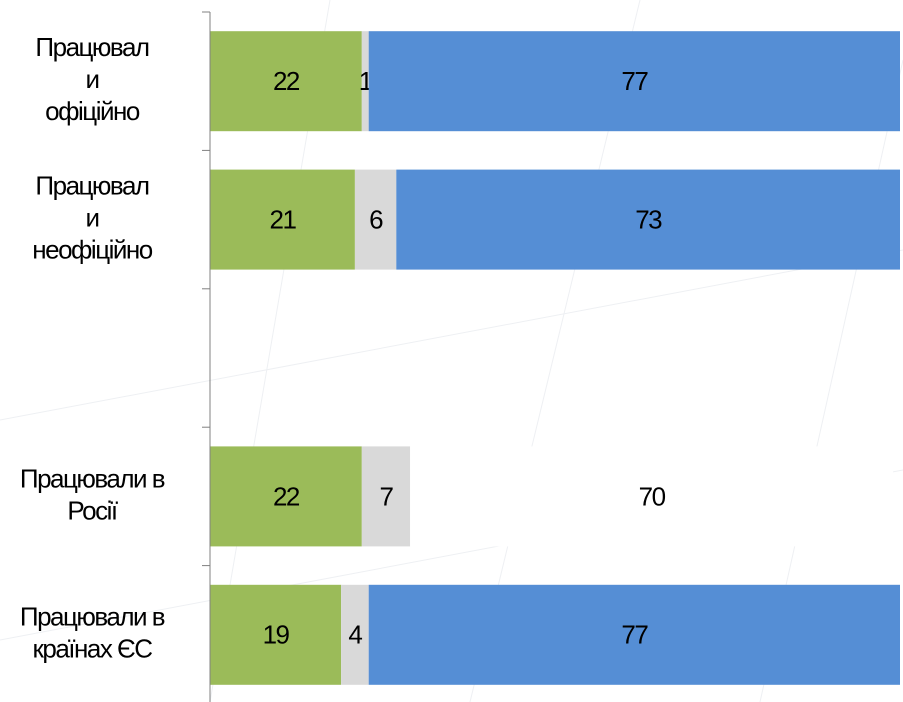  I want to click on category-label: країнах ЄС, so click(92, 649).